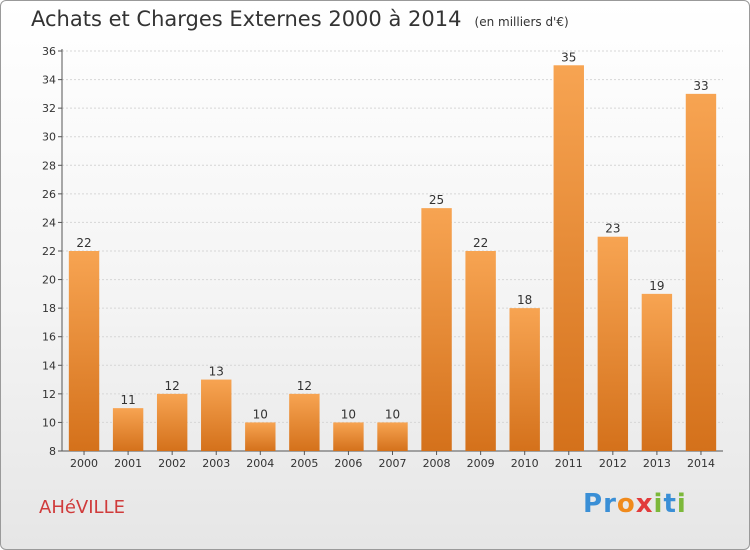  Describe the element at coordinates (524, 300) in the screenshot. I see `bar-value-label: 18` at that location.